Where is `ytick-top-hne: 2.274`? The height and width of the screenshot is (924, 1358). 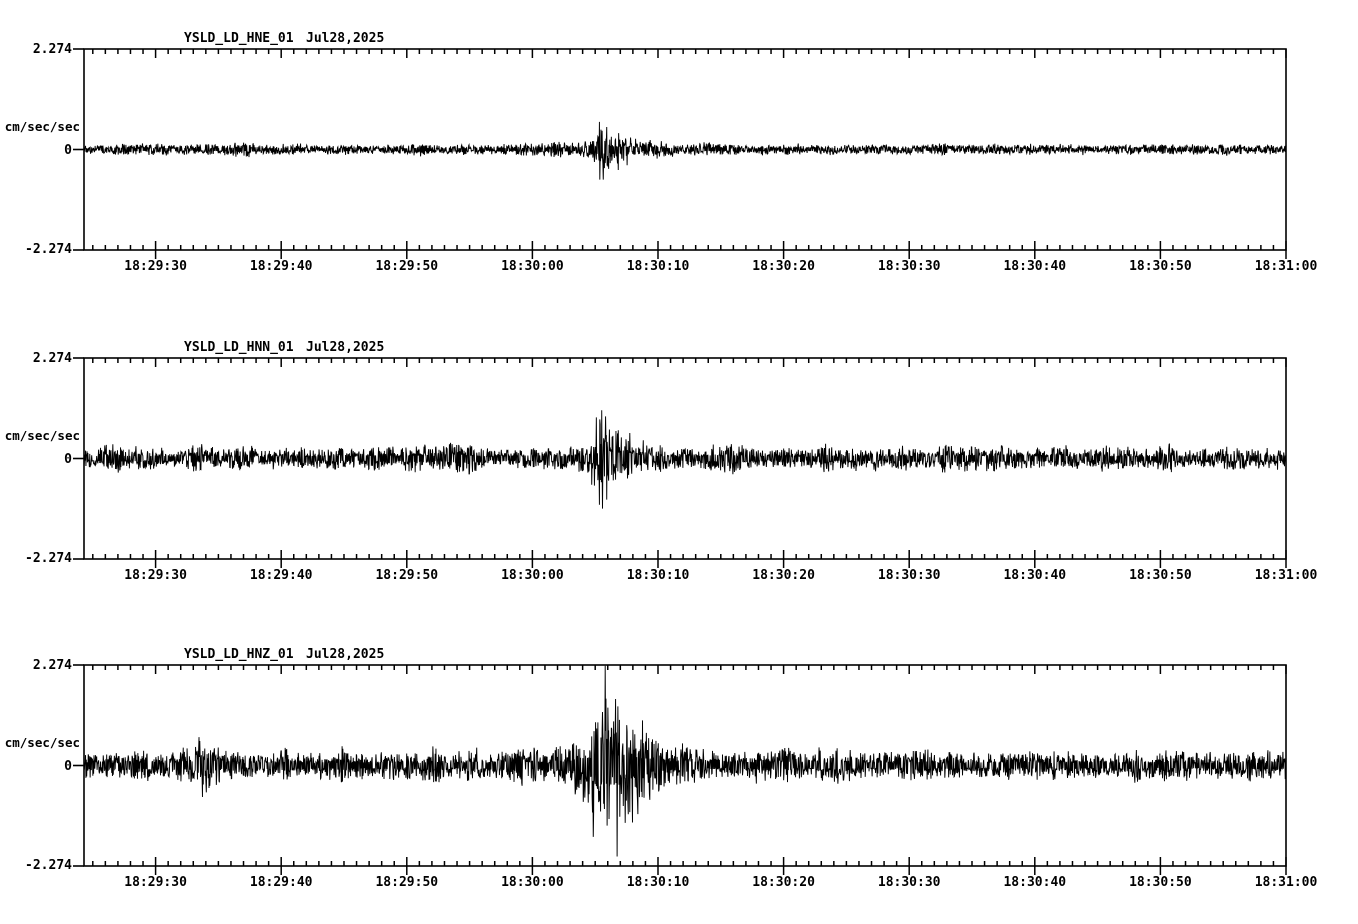 ytick-top-hne: 2.274 is located at coordinates (52, 49).